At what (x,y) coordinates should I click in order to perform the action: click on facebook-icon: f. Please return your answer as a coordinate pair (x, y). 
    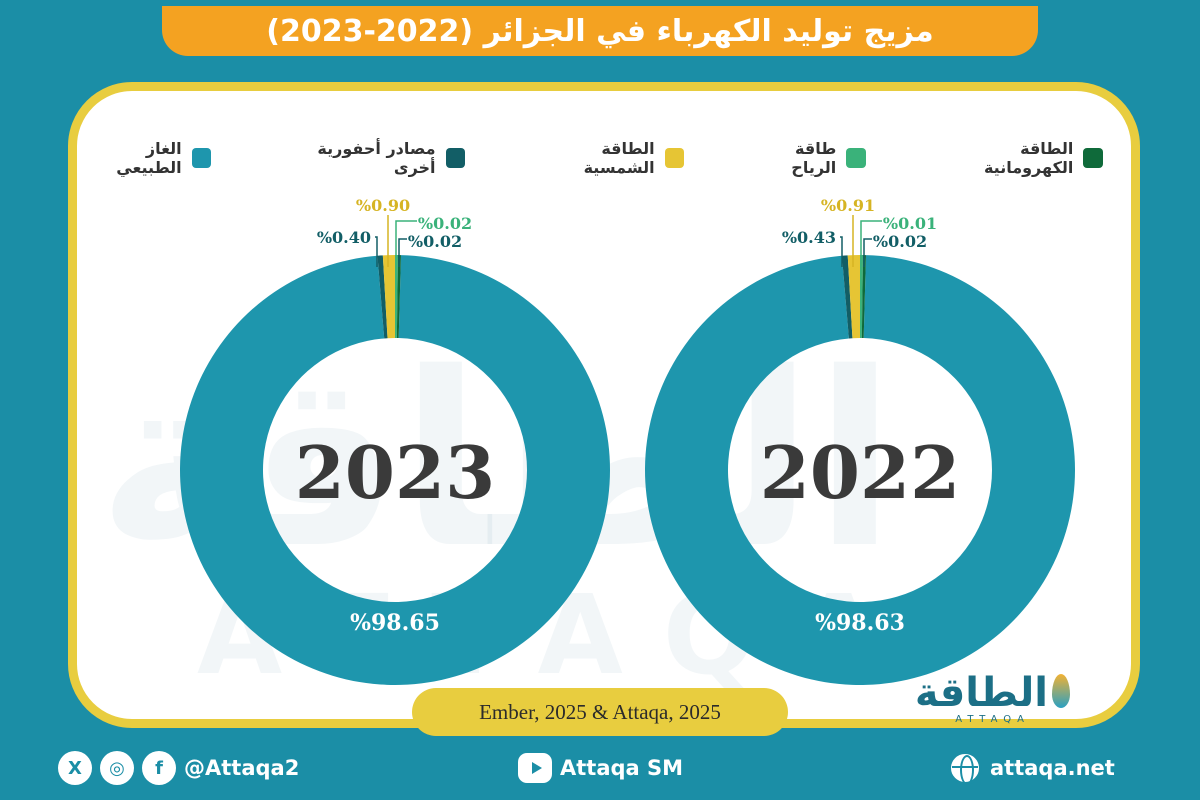
    Looking at the image, I should click on (159, 768).